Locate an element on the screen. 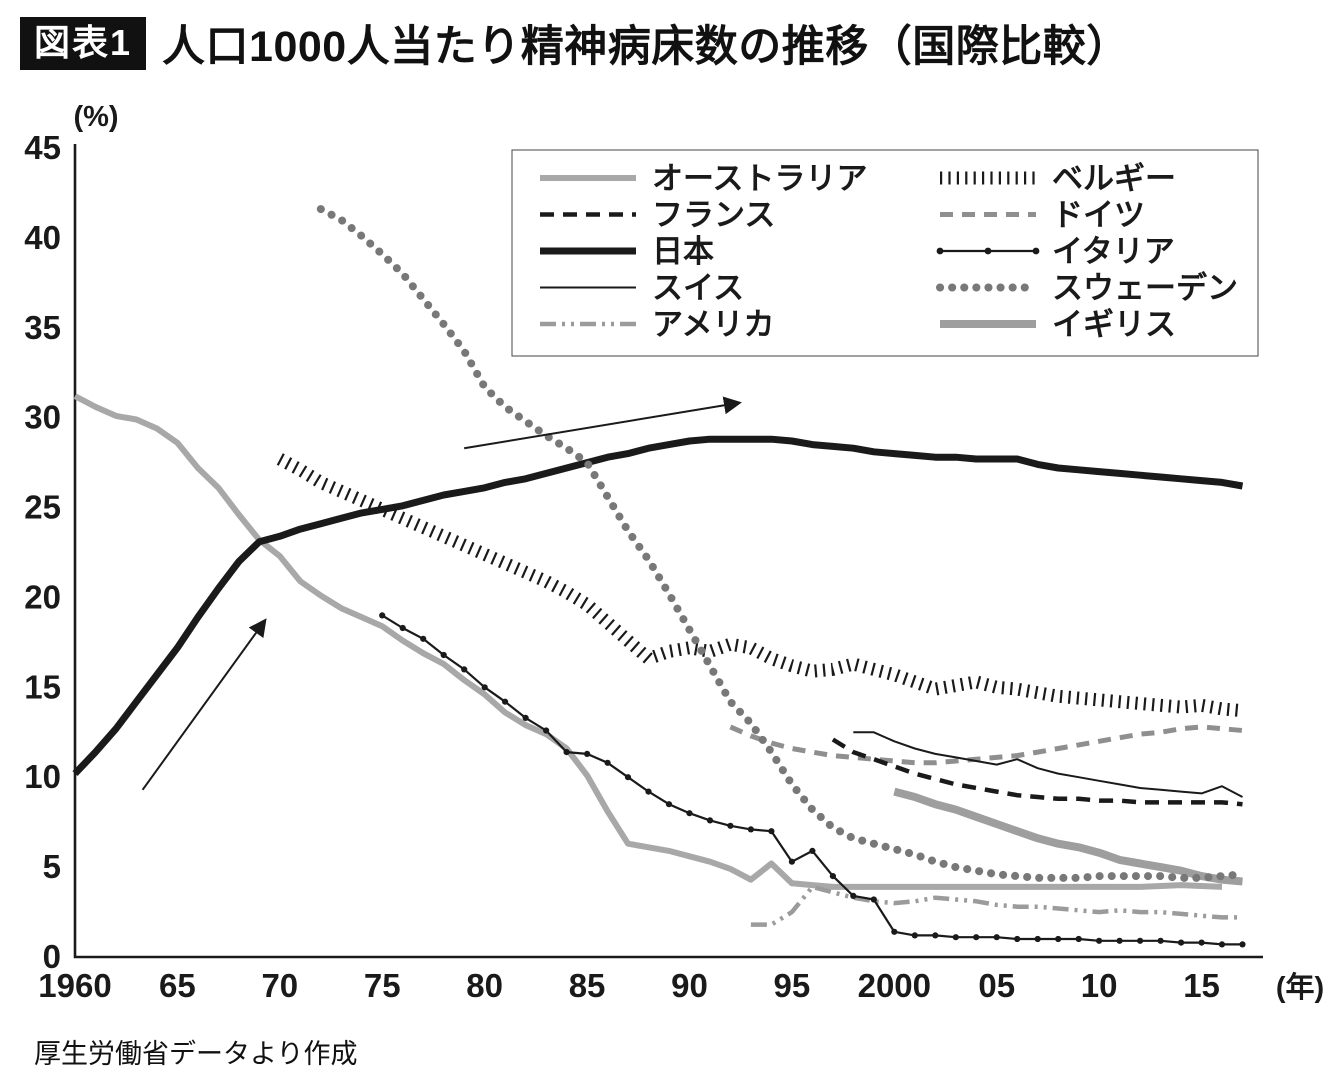  x-axis-unit: (年) is located at coordinates (1300, 987).